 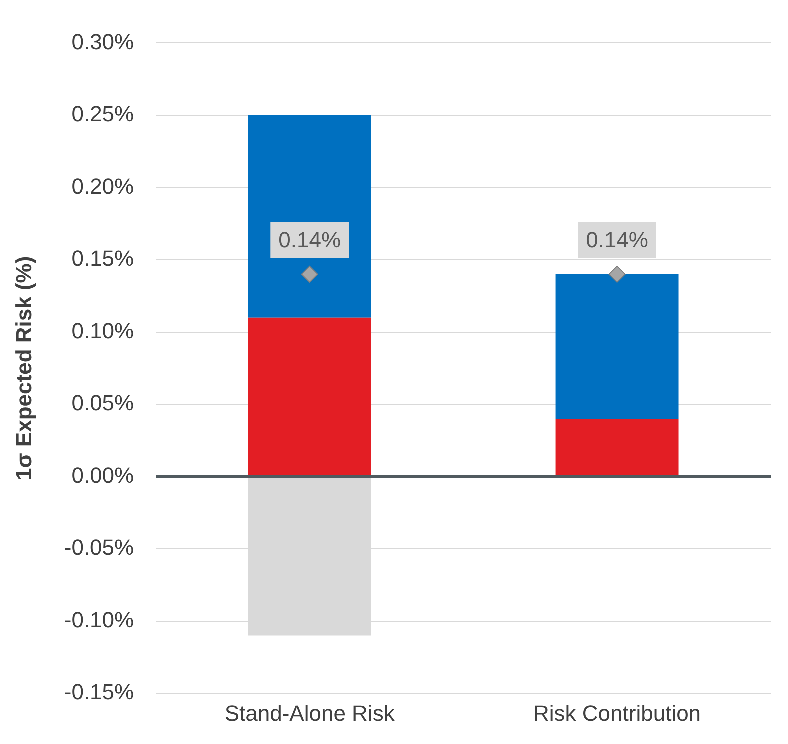 I want to click on y-tick-label: -0.15%, so click(x=99, y=692).